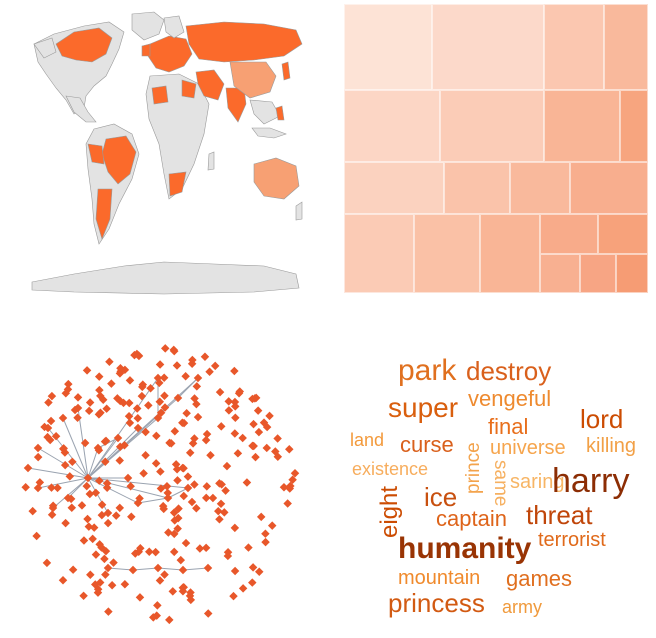 Image resolution: width=656 pixels, height=638 pixels. Describe the element at coordinates (473, 468) in the screenshot. I see `word-prince: prince` at that location.